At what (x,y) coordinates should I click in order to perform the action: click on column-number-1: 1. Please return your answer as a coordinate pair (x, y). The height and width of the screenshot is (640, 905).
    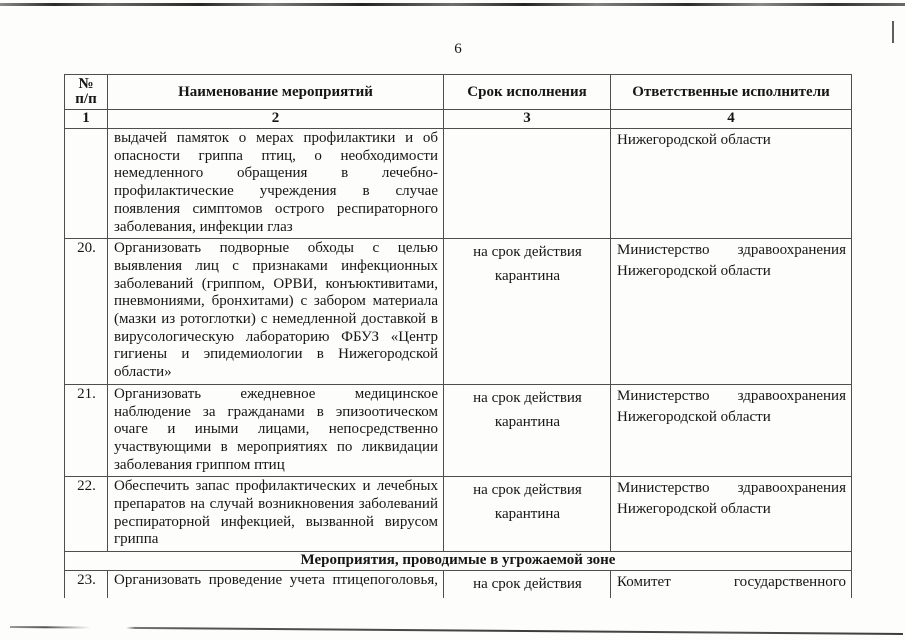
    Looking at the image, I should click on (86, 119).